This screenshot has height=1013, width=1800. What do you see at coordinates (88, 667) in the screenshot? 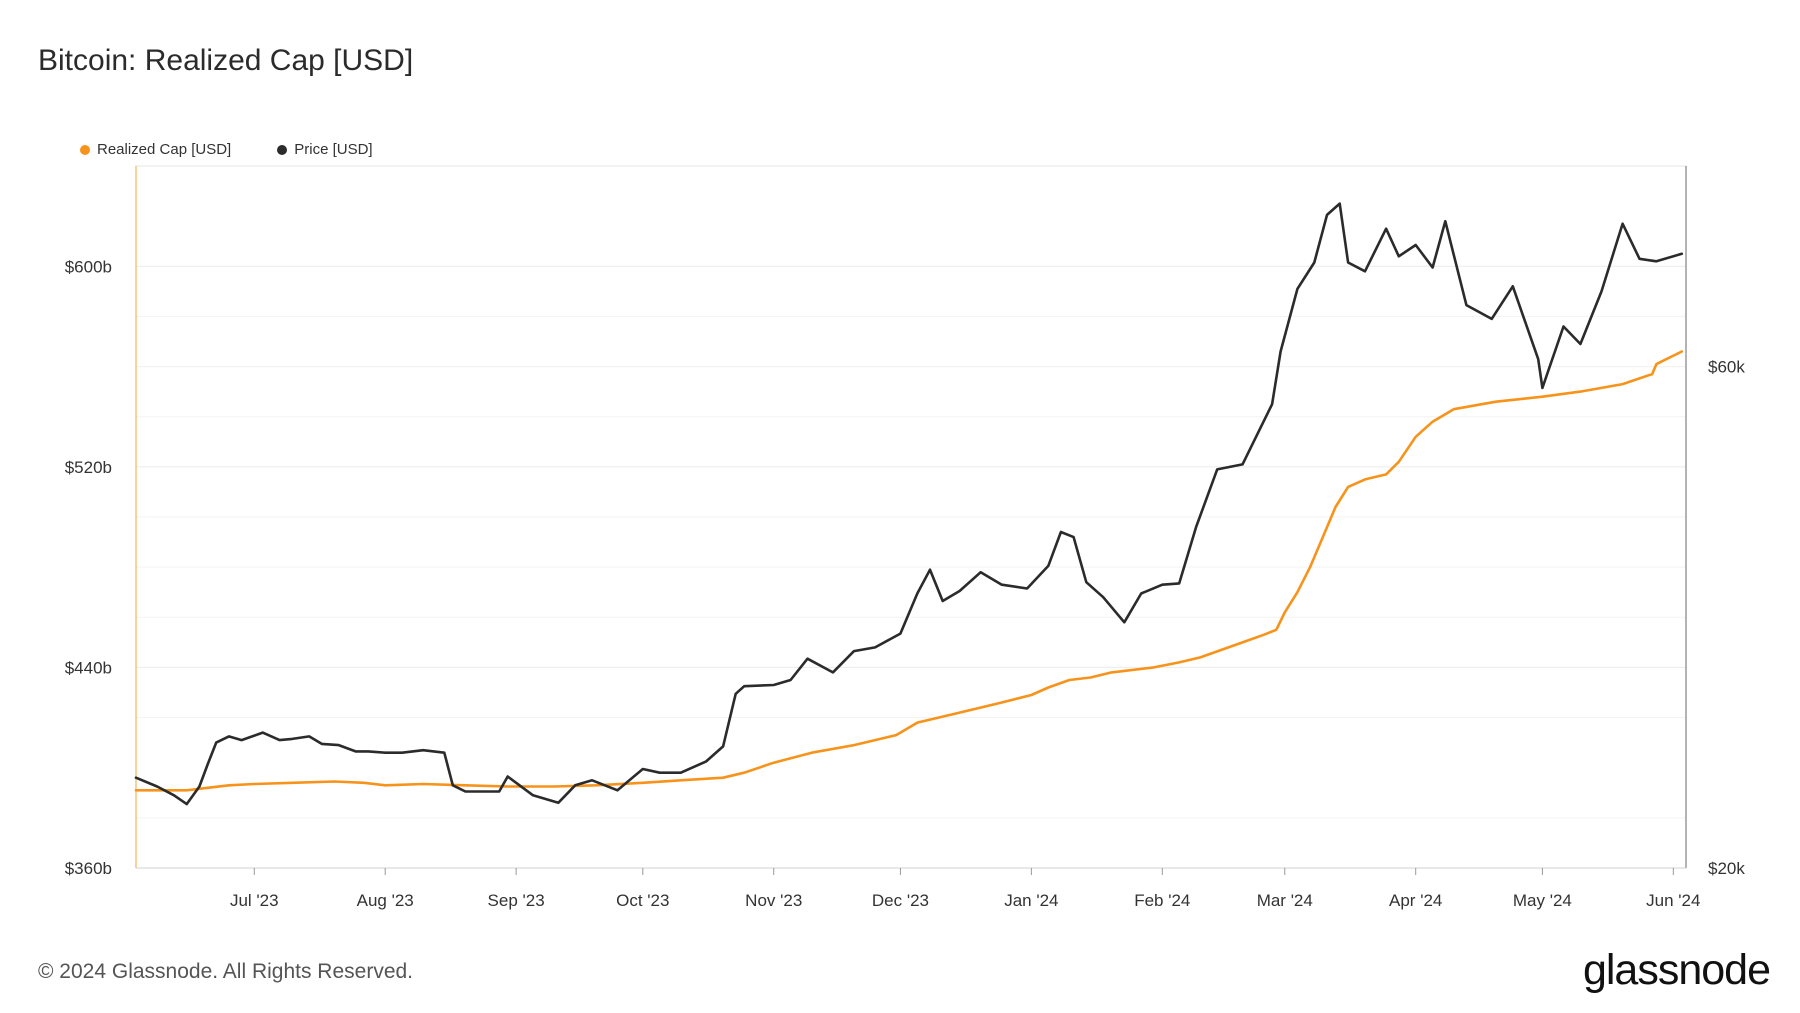
I see `y-left-tick-label: $440b` at bounding box center [88, 667].